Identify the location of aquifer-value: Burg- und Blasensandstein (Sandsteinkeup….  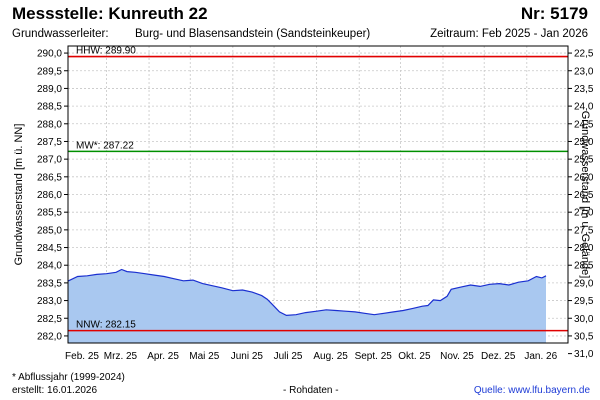
(253, 34).